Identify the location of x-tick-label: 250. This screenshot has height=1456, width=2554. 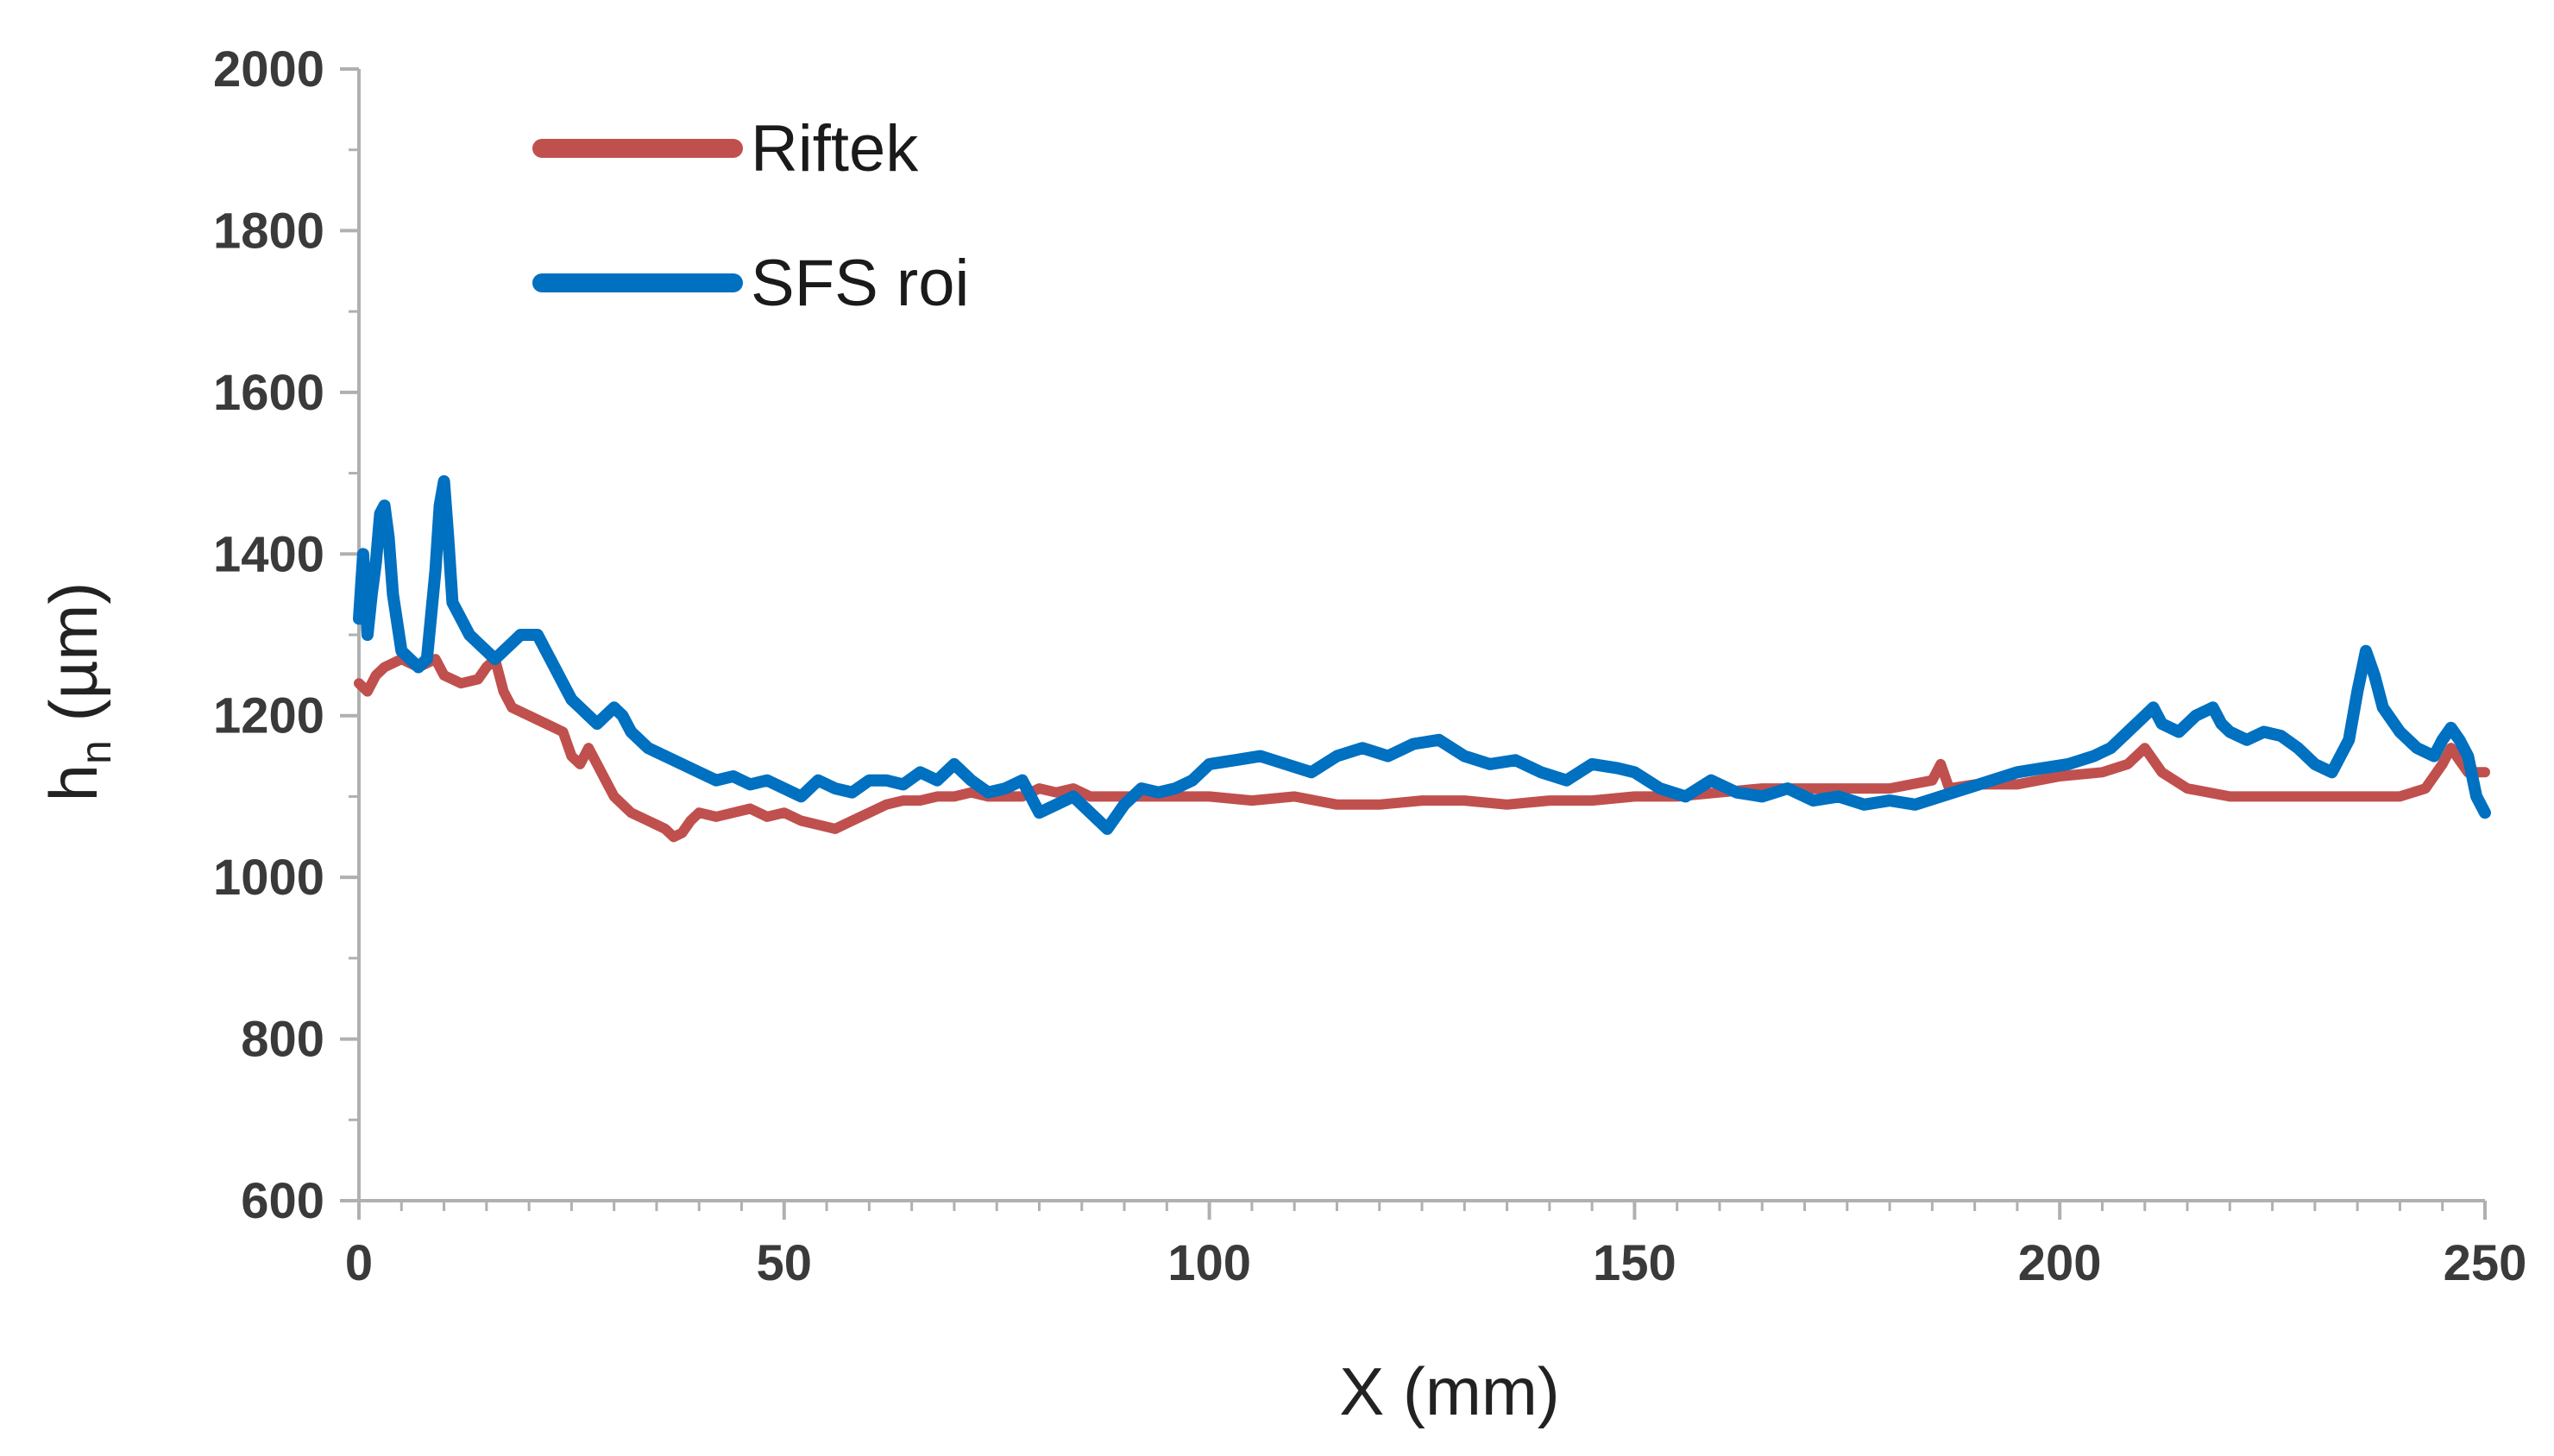
(2485, 1263).